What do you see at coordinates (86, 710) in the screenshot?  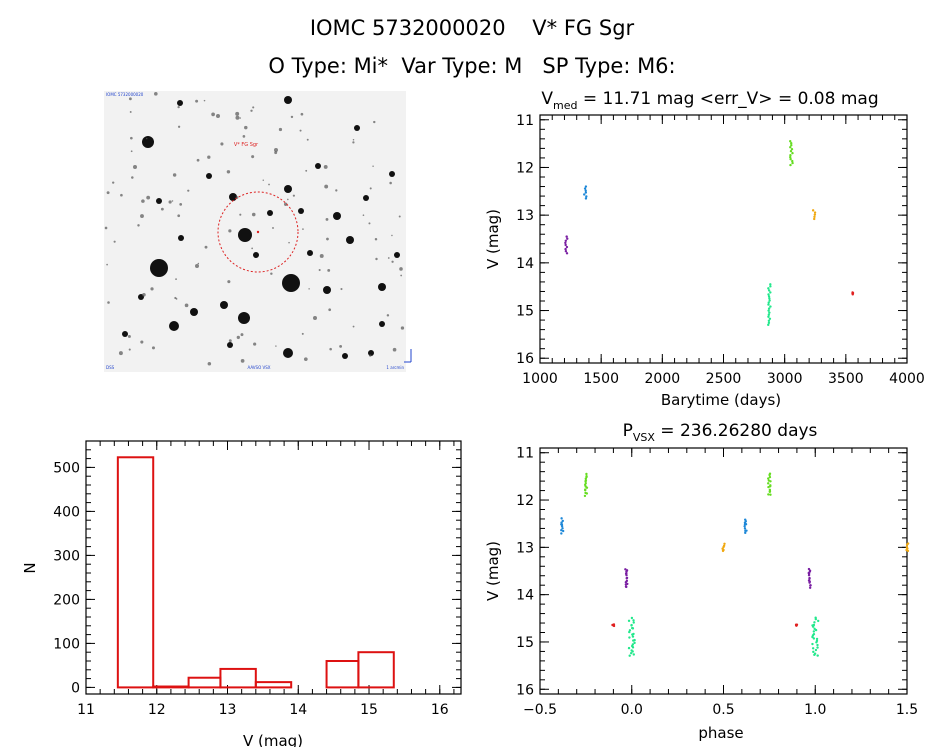 I see `x-tick-label: 11` at bounding box center [86, 710].